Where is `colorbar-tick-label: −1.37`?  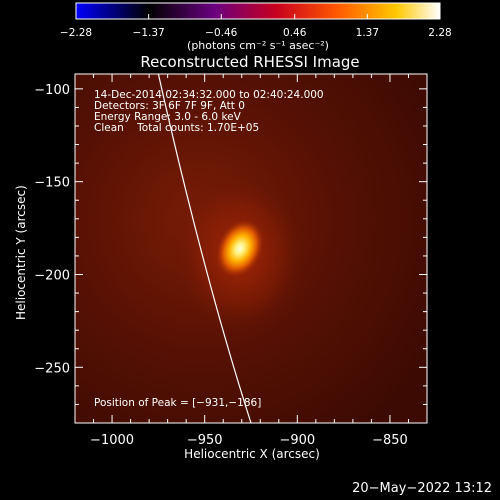 colorbar-tick-label: −1.37 is located at coordinates (149, 33).